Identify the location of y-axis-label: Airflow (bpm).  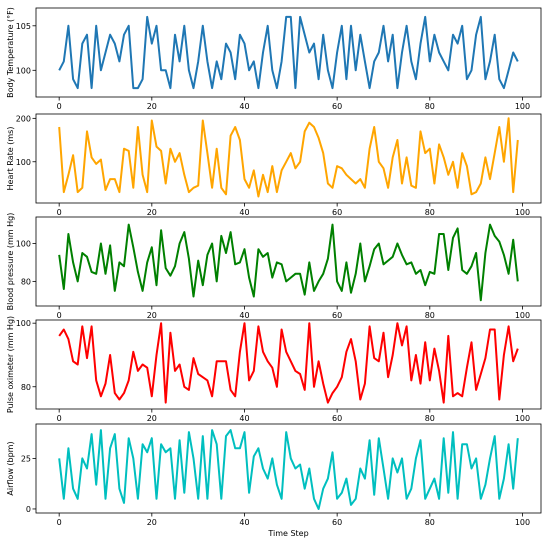
(10, 468).